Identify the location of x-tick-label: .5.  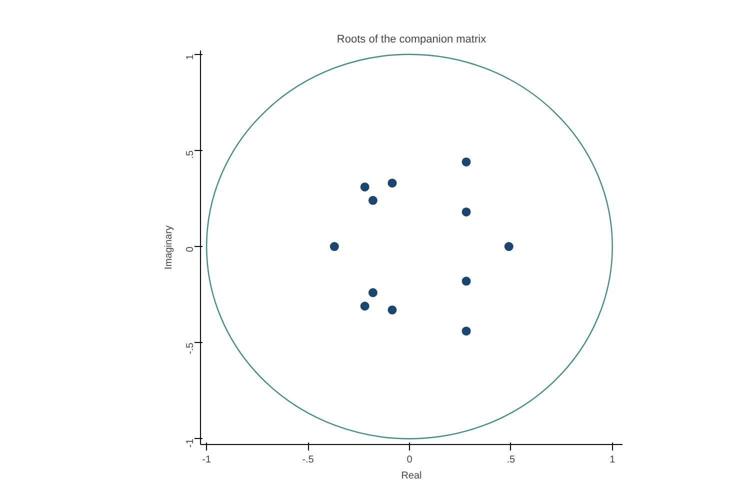
(511, 460).